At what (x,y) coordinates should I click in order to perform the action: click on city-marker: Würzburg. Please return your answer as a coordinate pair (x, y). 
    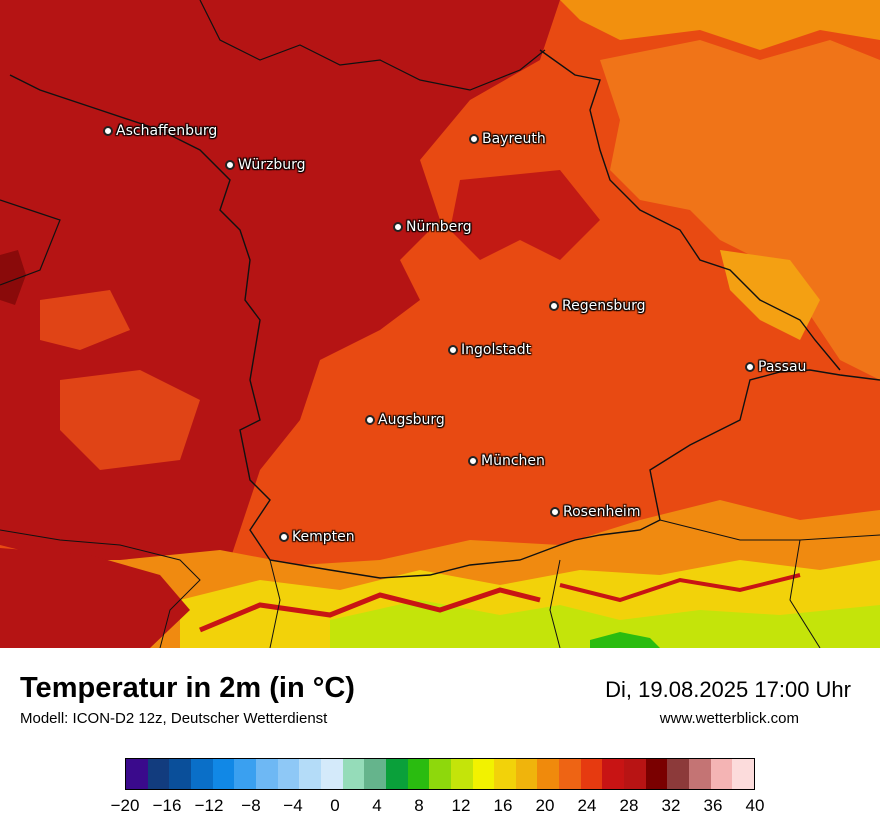
    Looking at the image, I should click on (265, 165).